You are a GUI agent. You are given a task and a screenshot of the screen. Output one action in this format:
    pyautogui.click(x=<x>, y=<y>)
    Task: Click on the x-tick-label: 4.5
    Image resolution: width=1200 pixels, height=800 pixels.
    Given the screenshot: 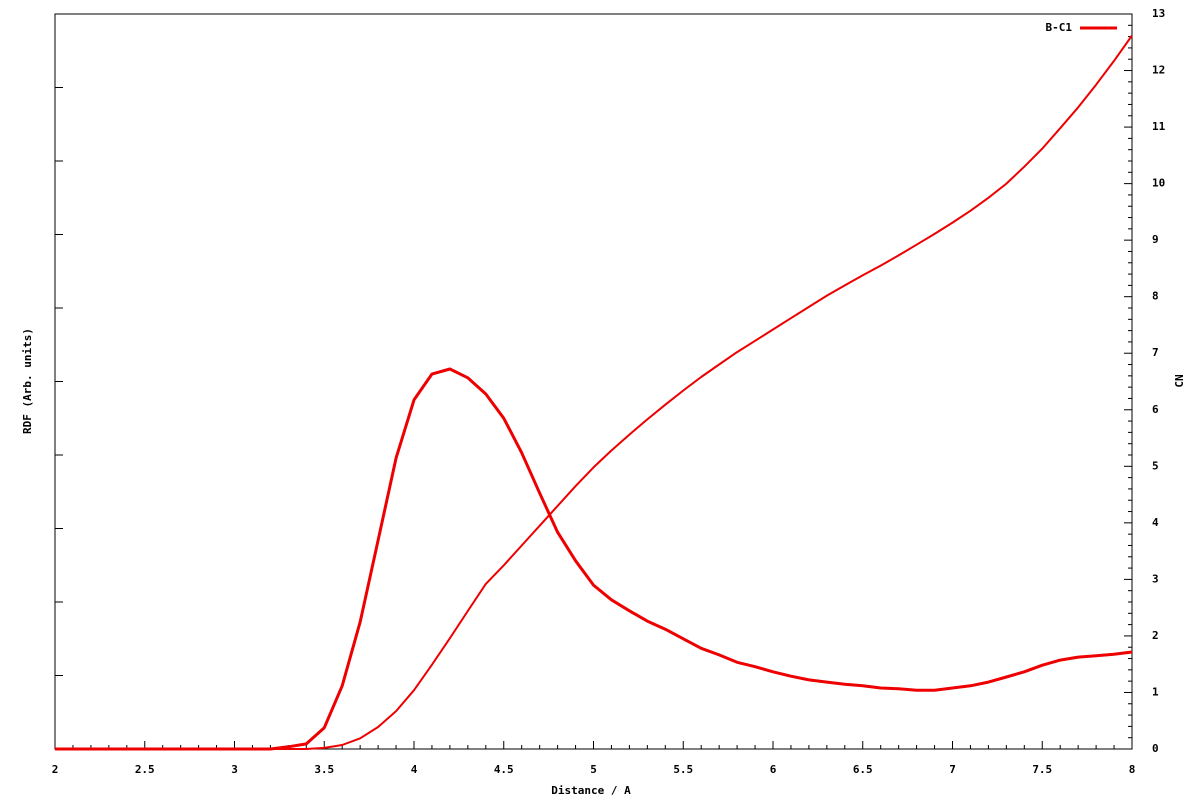 What is the action you would take?
    pyautogui.click(x=504, y=769)
    